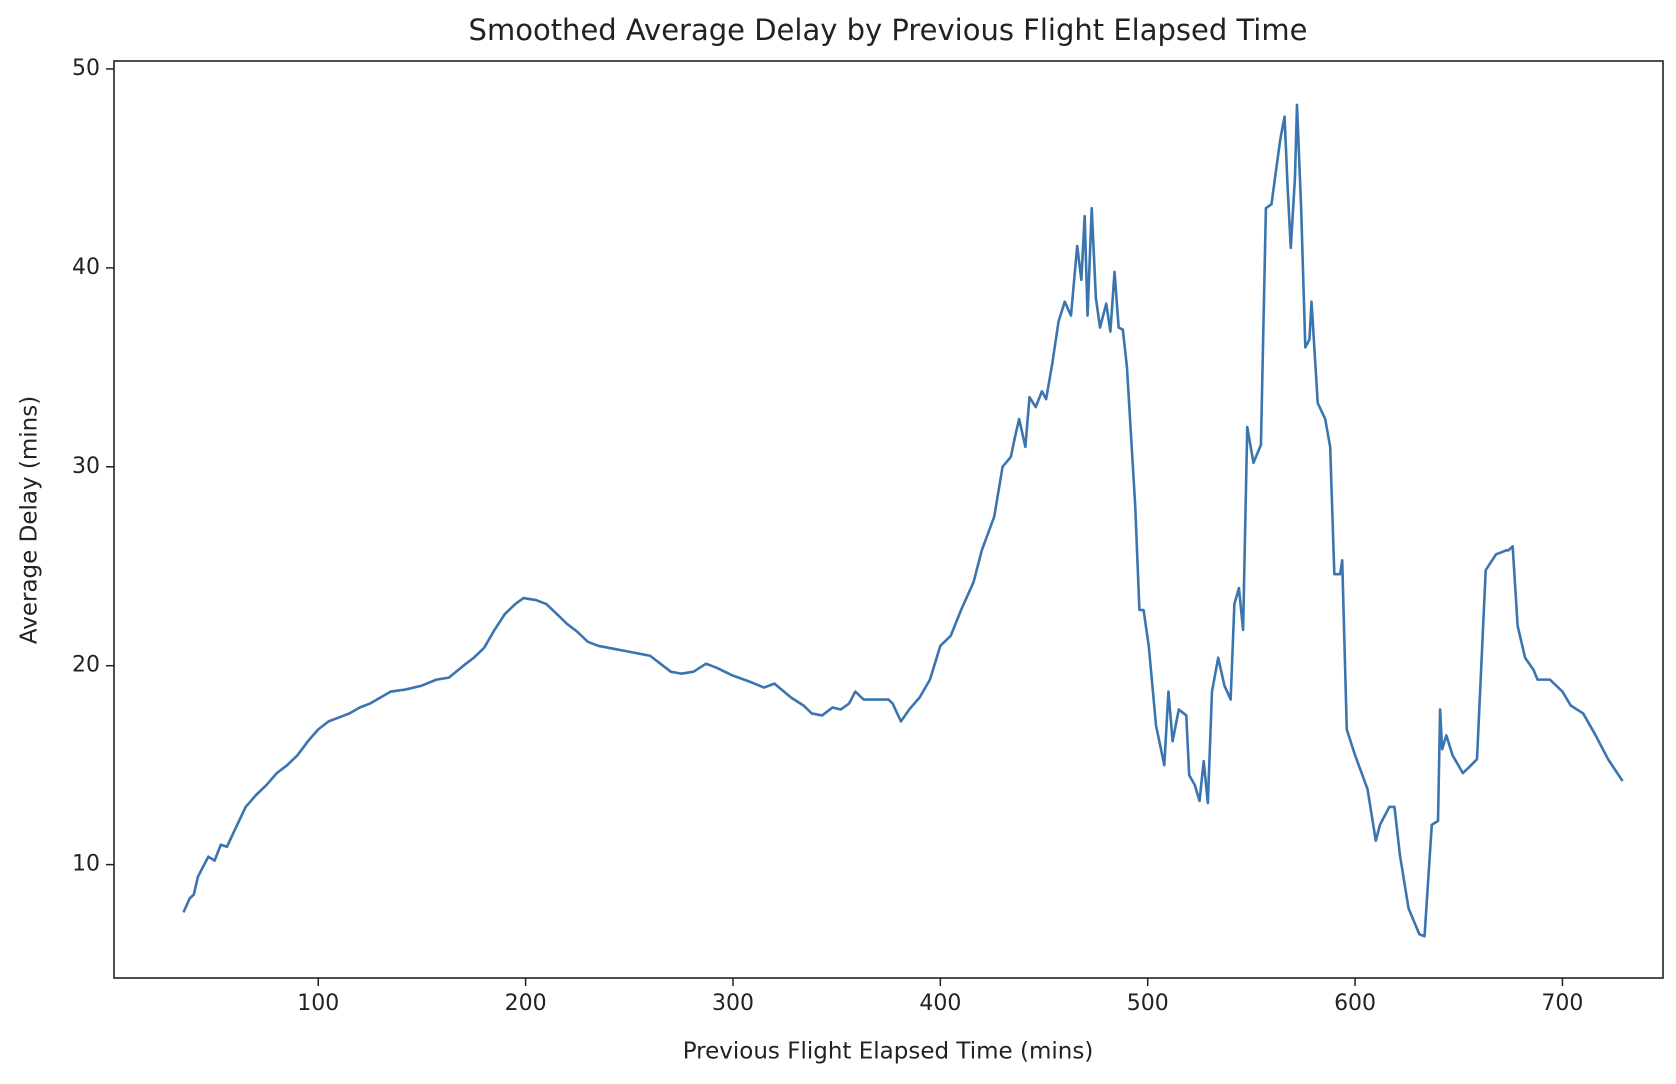  Describe the element at coordinates (318, 1003) in the screenshot. I see `x-tick-label: 100` at that location.